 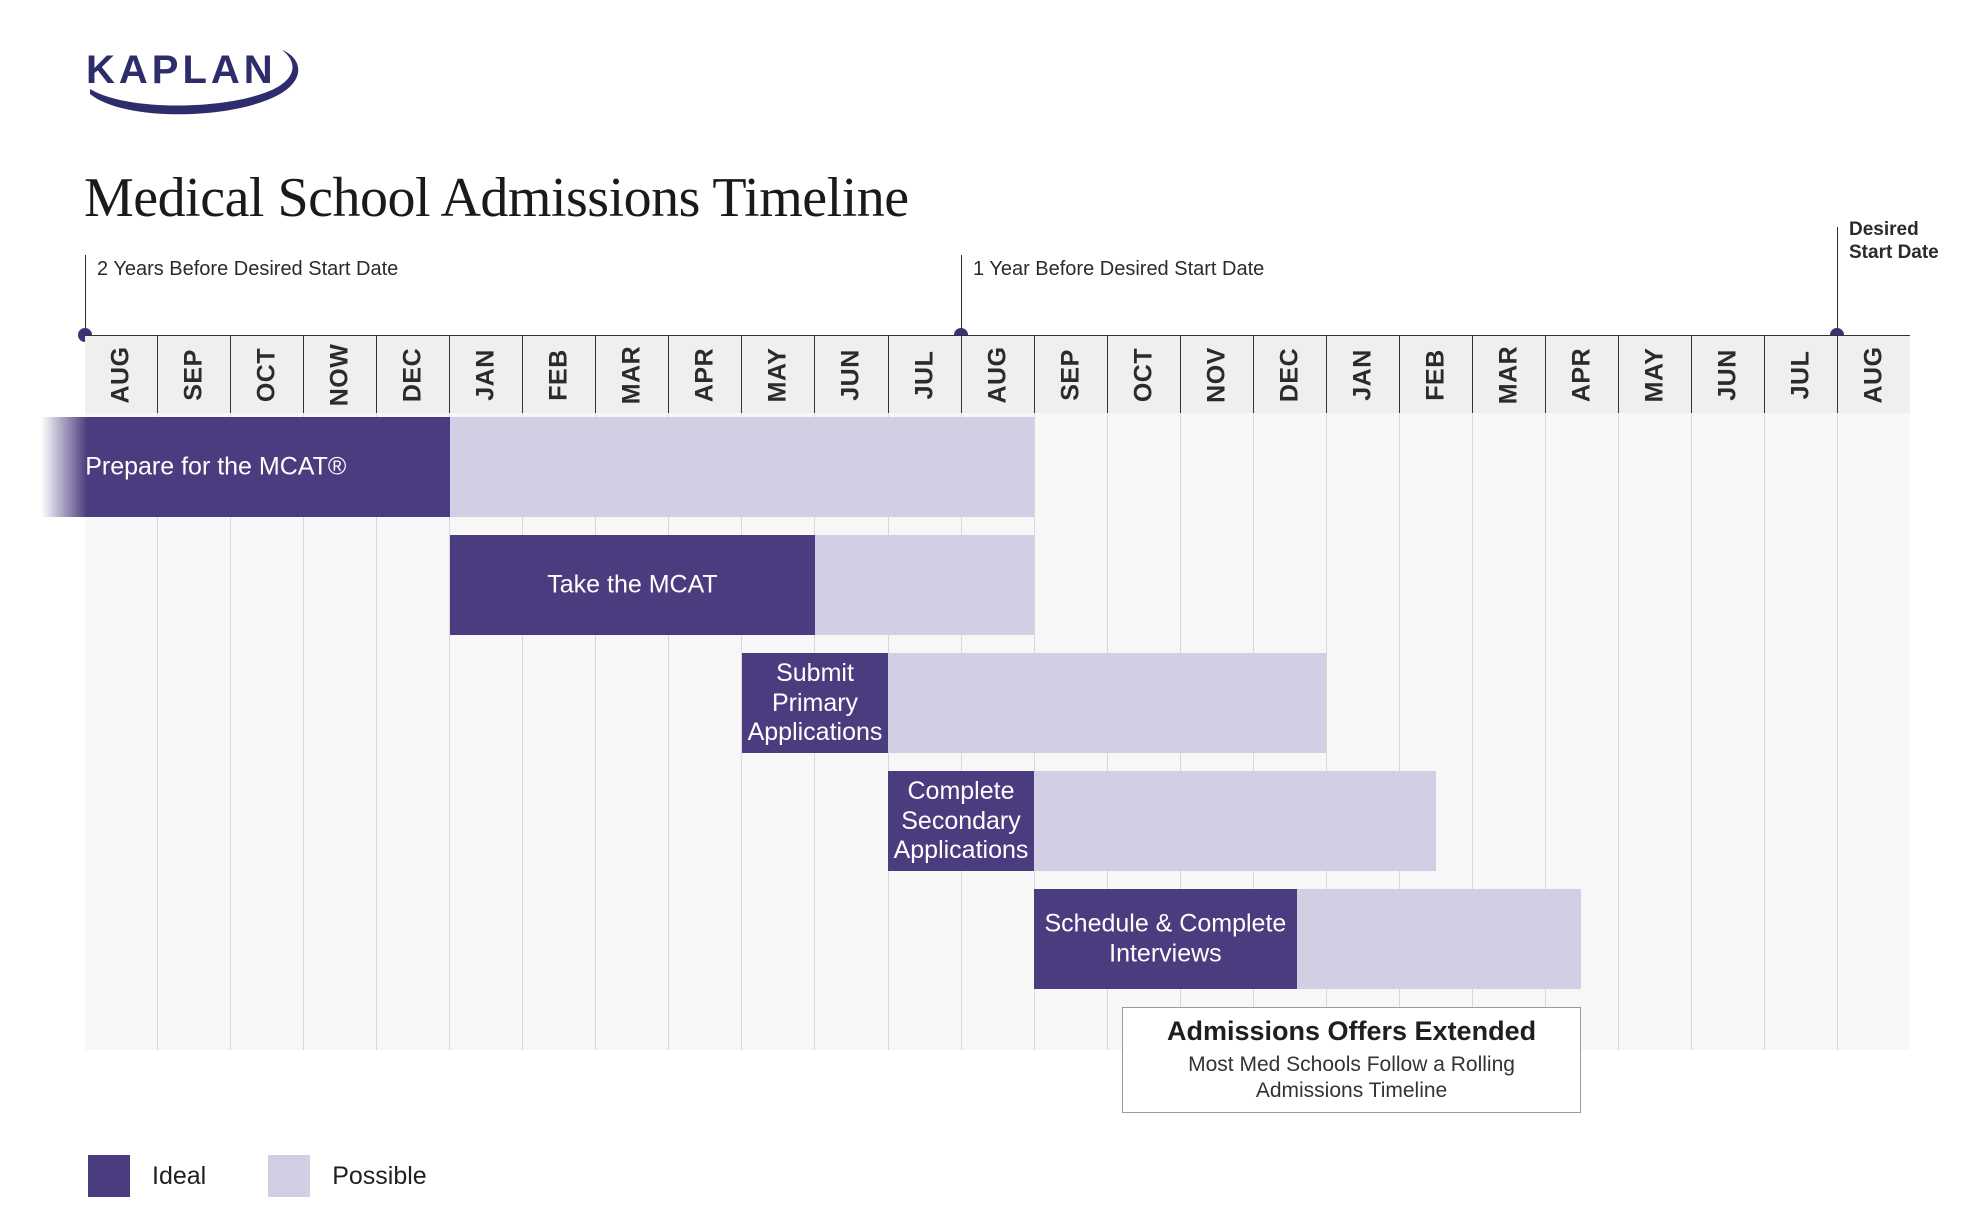 I want to click on task-bar-4: Schedule & Complete Interviews, so click(x=1308, y=939).